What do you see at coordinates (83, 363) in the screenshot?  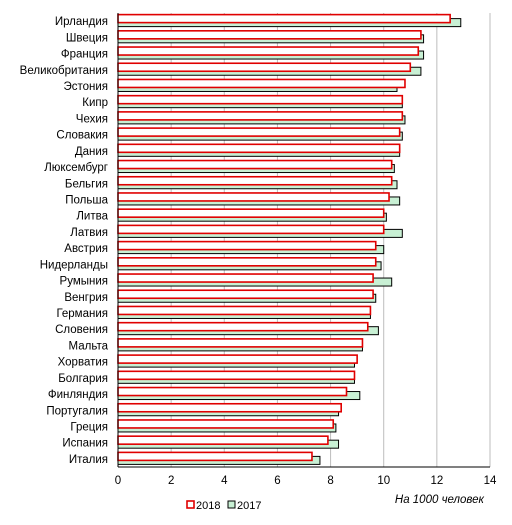 I see `category-label: Хорватия` at bounding box center [83, 363].